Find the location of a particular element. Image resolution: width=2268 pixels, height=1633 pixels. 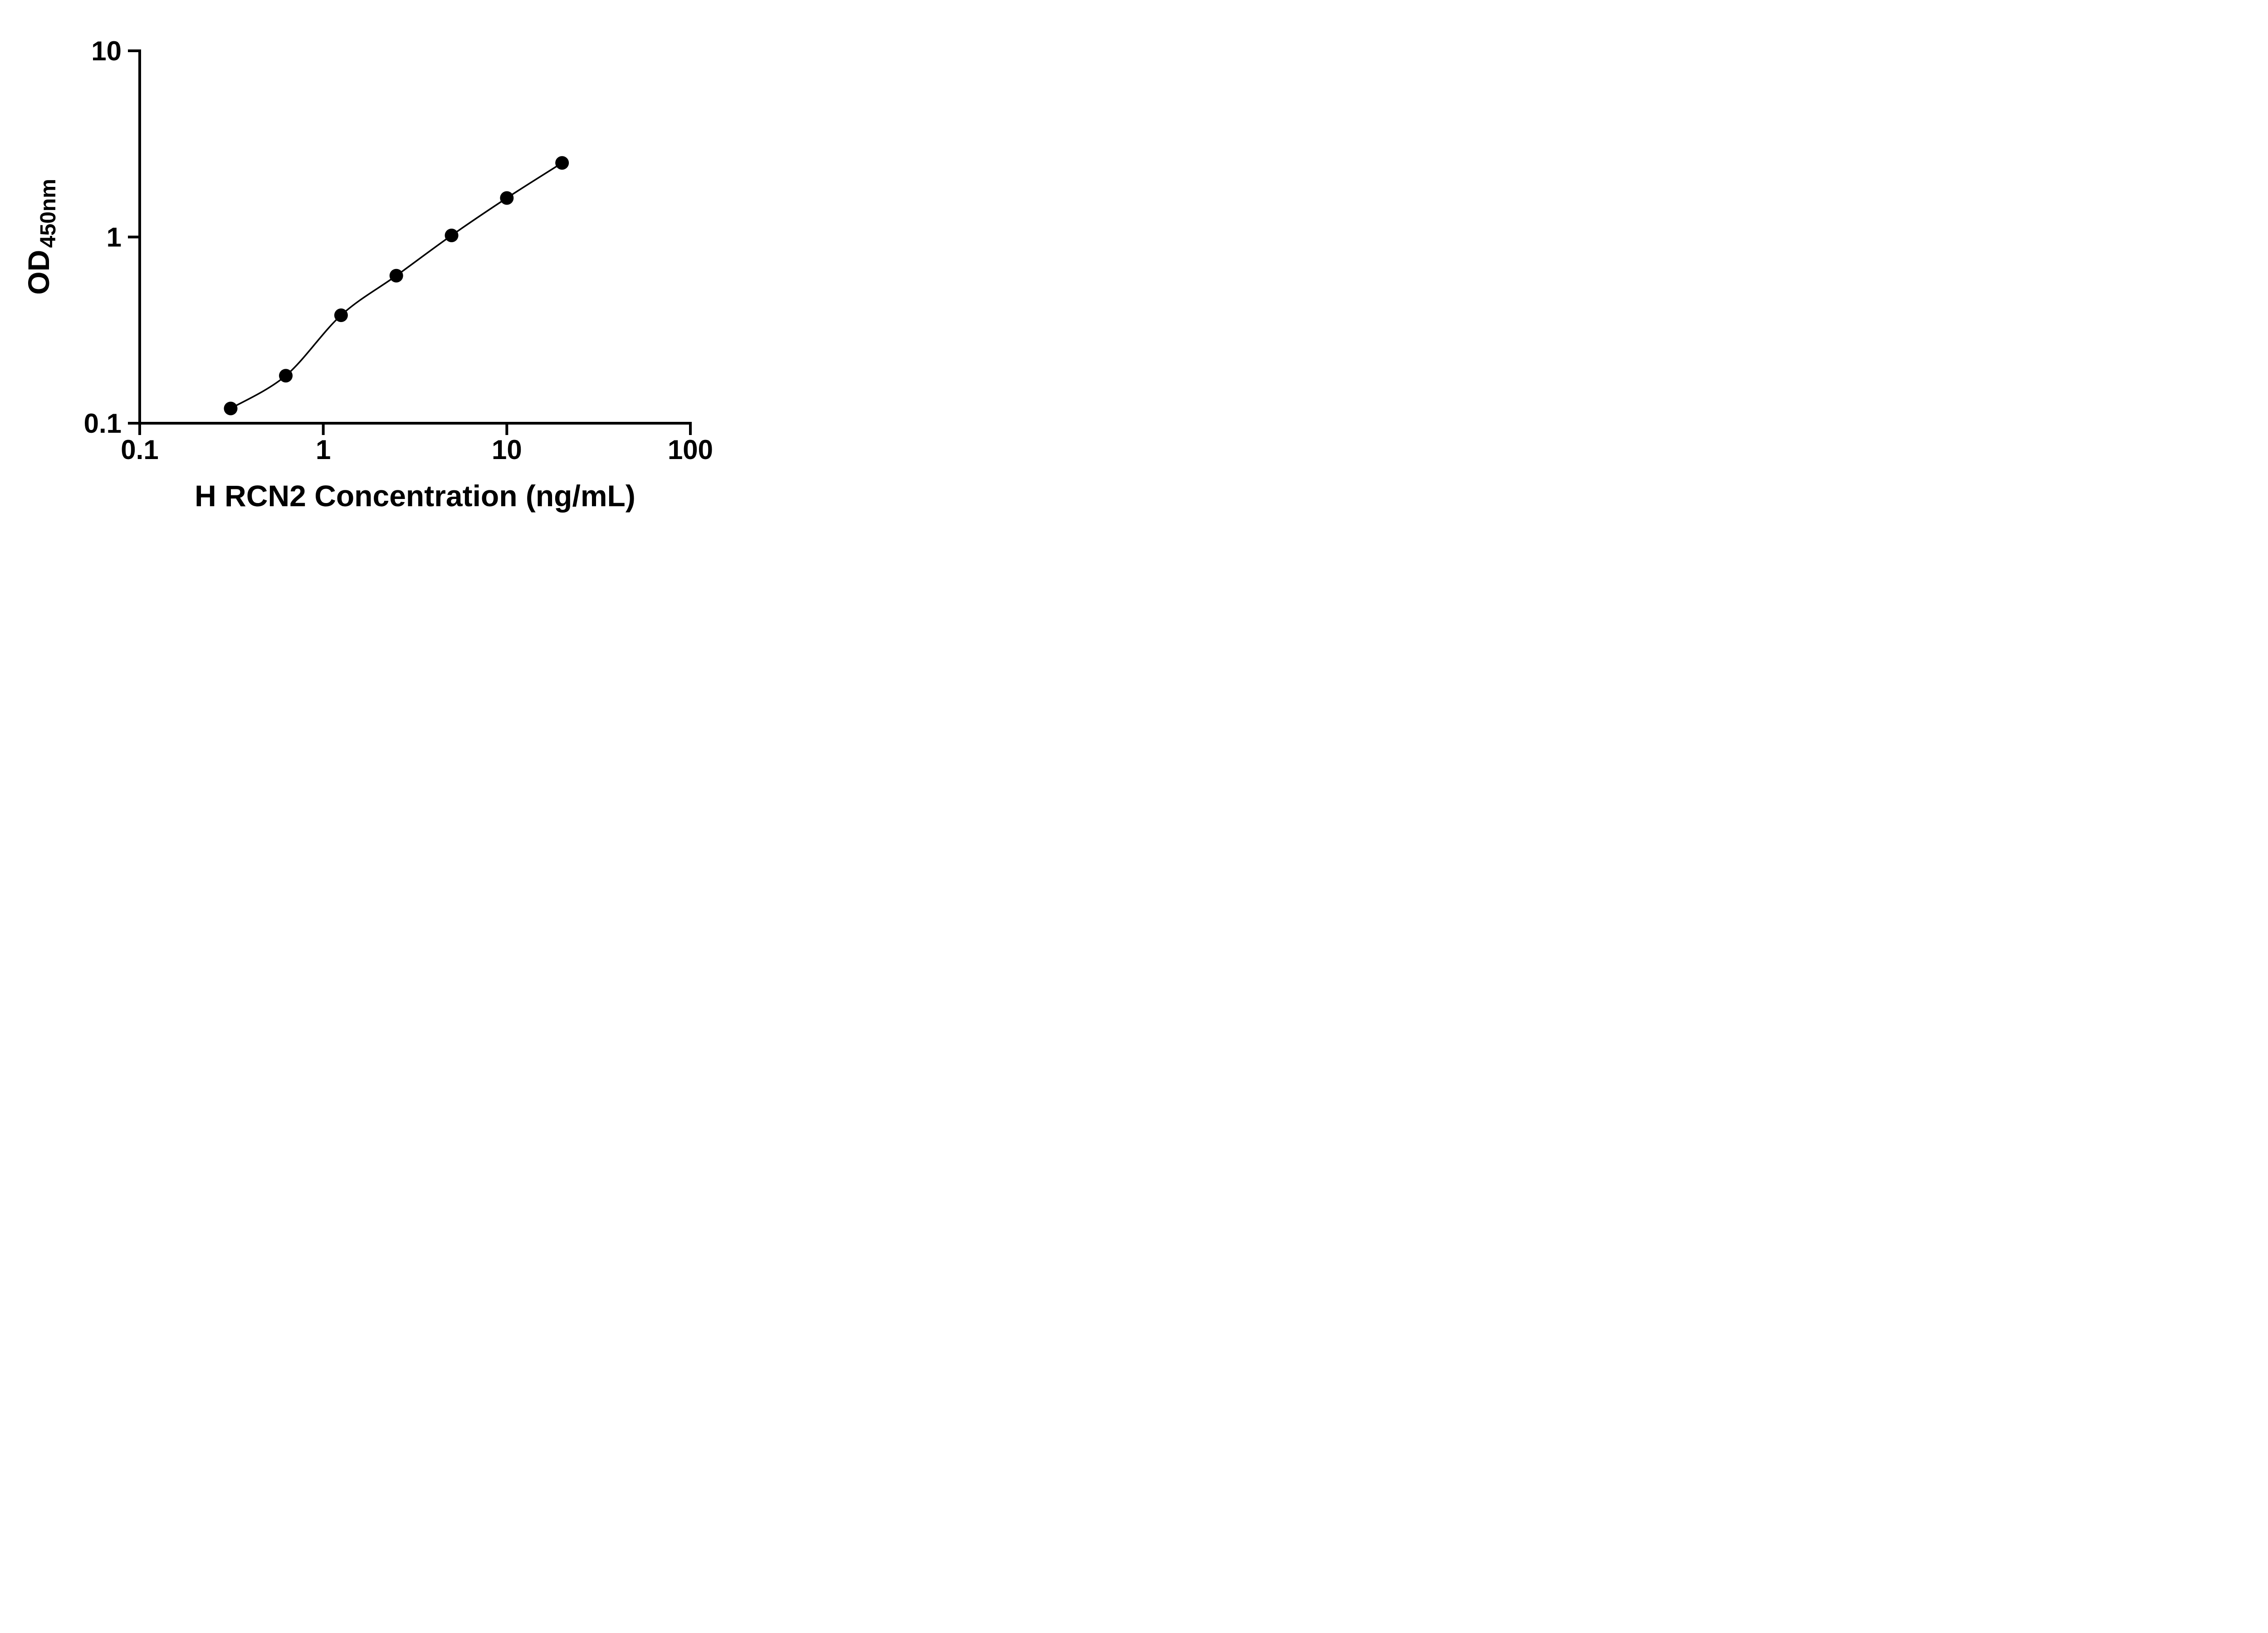

y-tick-label: 0.1 is located at coordinates (103, 423).